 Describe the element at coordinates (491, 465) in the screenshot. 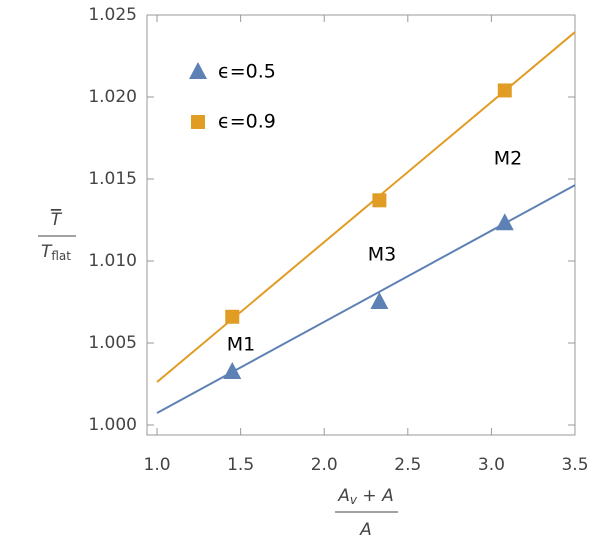

I see `x-tick-label: 3.0` at that location.